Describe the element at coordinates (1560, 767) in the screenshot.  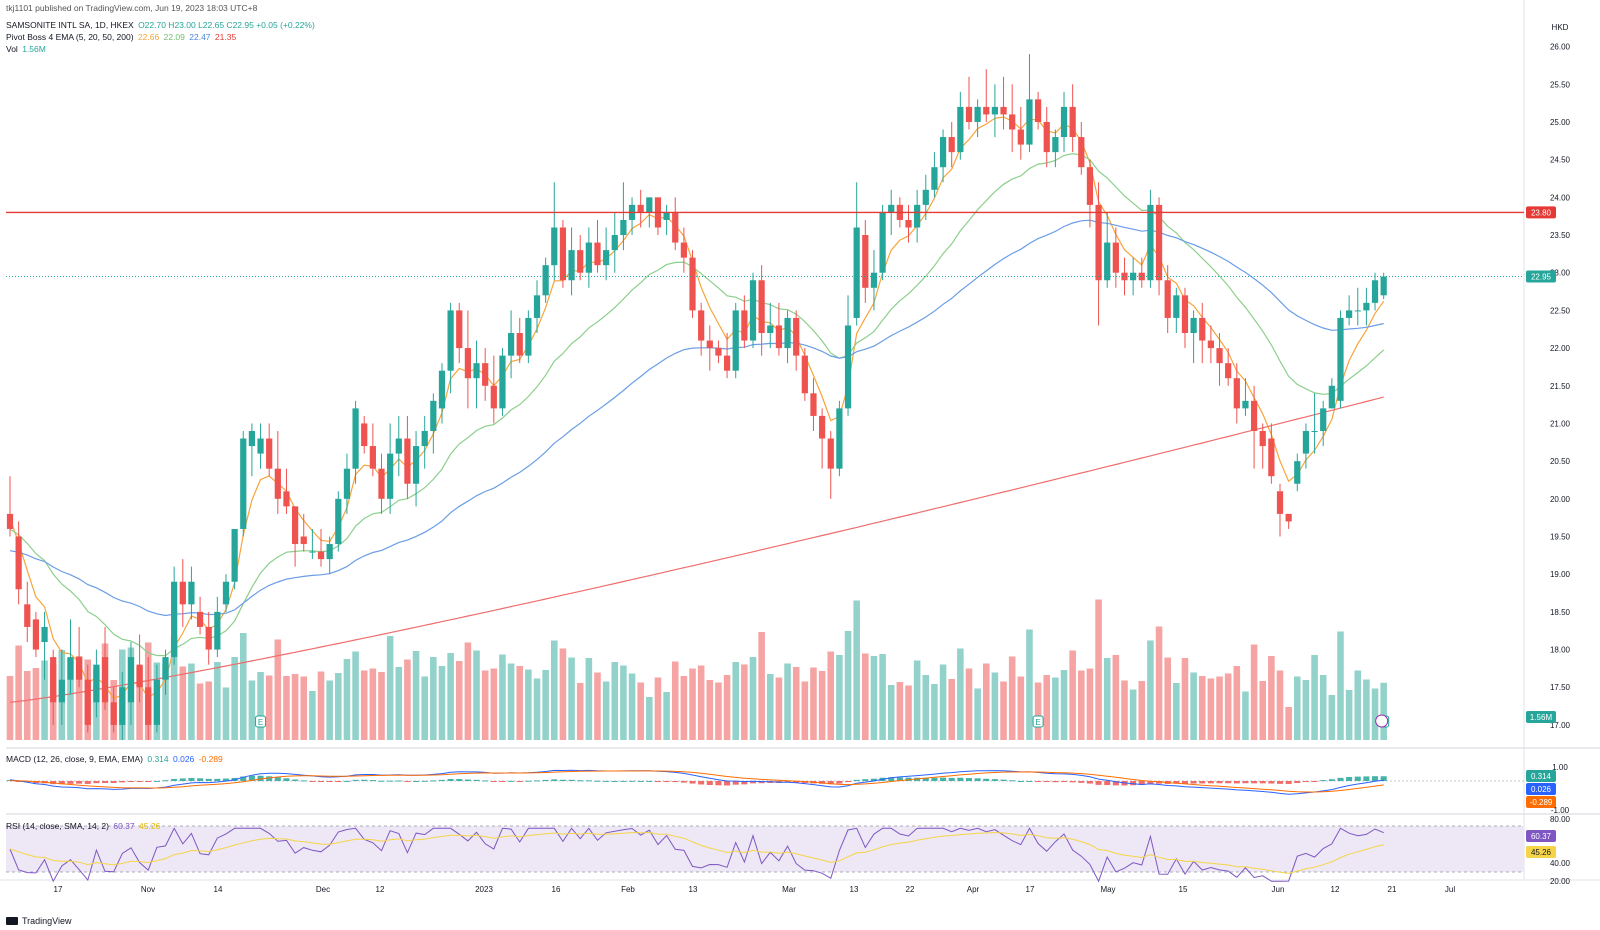
I see `macd-axis-label: 1.00` at that location.